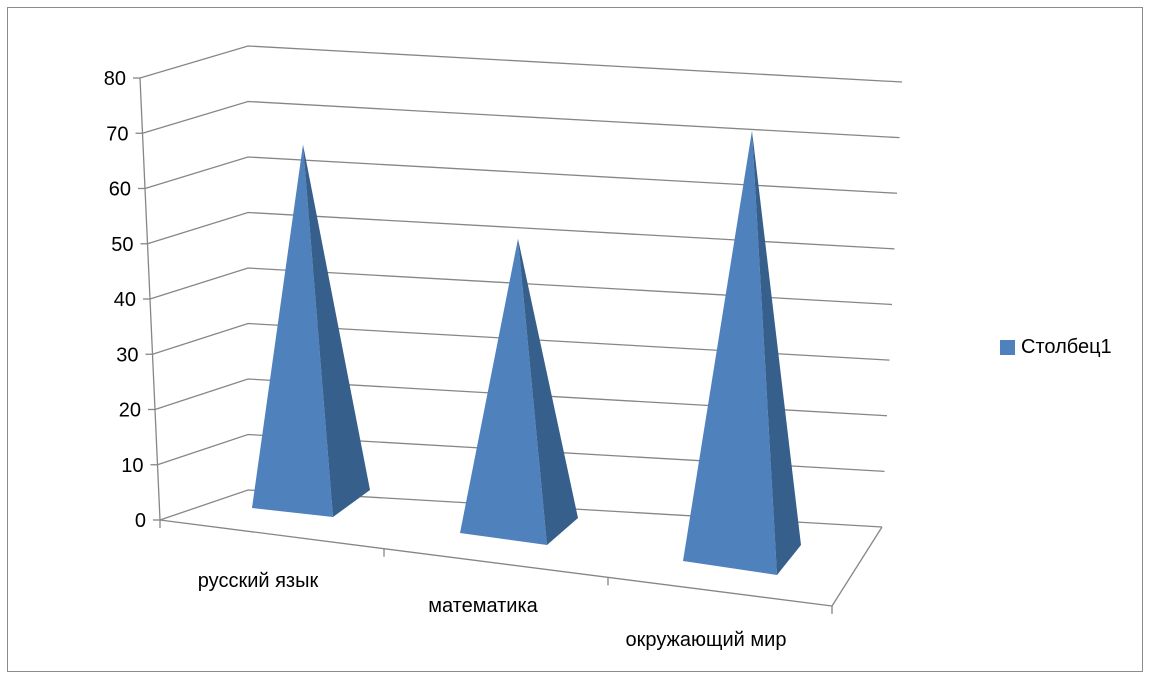 The width and height of the screenshot is (1150, 677). Describe the element at coordinates (115, 79) in the screenshot. I see `y-tick-label: 80` at that location.